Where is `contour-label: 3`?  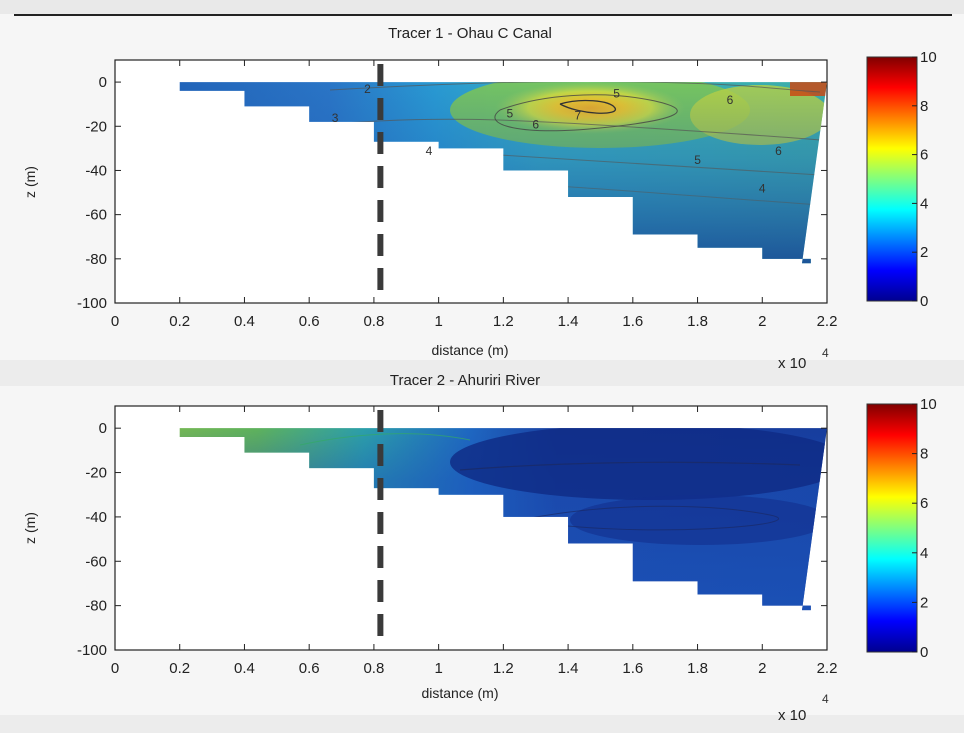 contour-label: 3 is located at coordinates (335, 118).